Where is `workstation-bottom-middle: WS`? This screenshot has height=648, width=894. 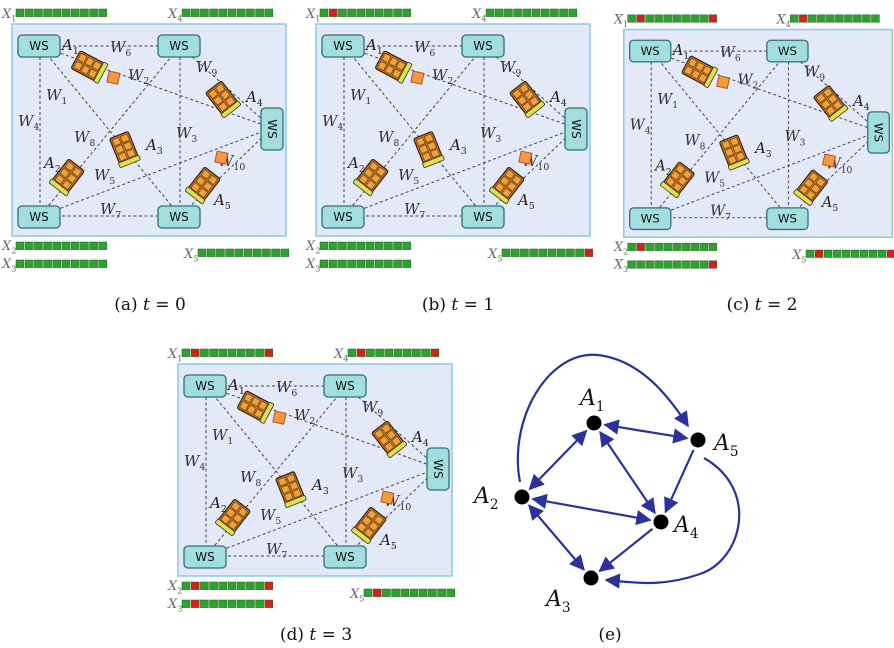 workstation-bottom-middle: WS is located at coordinates (345, 557).